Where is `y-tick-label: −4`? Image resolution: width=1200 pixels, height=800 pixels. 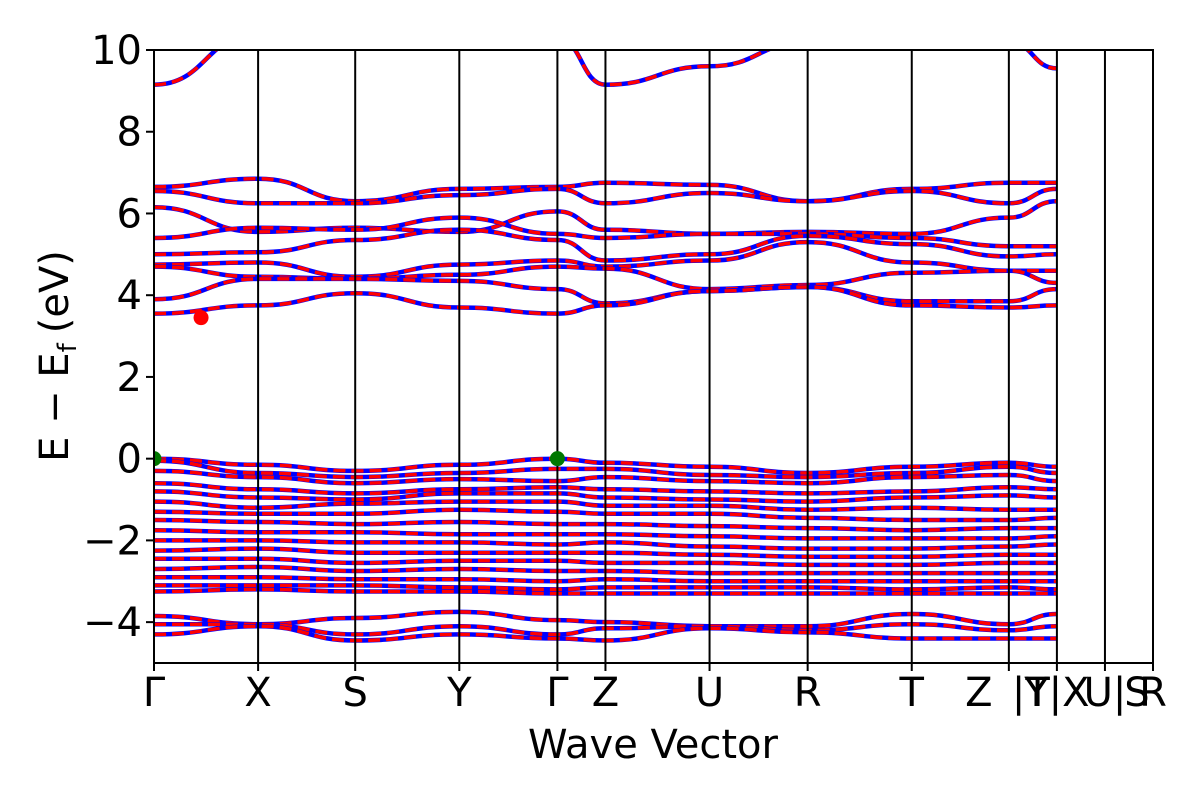
y-tick-label: −4 is located at coordinates (112, 623).